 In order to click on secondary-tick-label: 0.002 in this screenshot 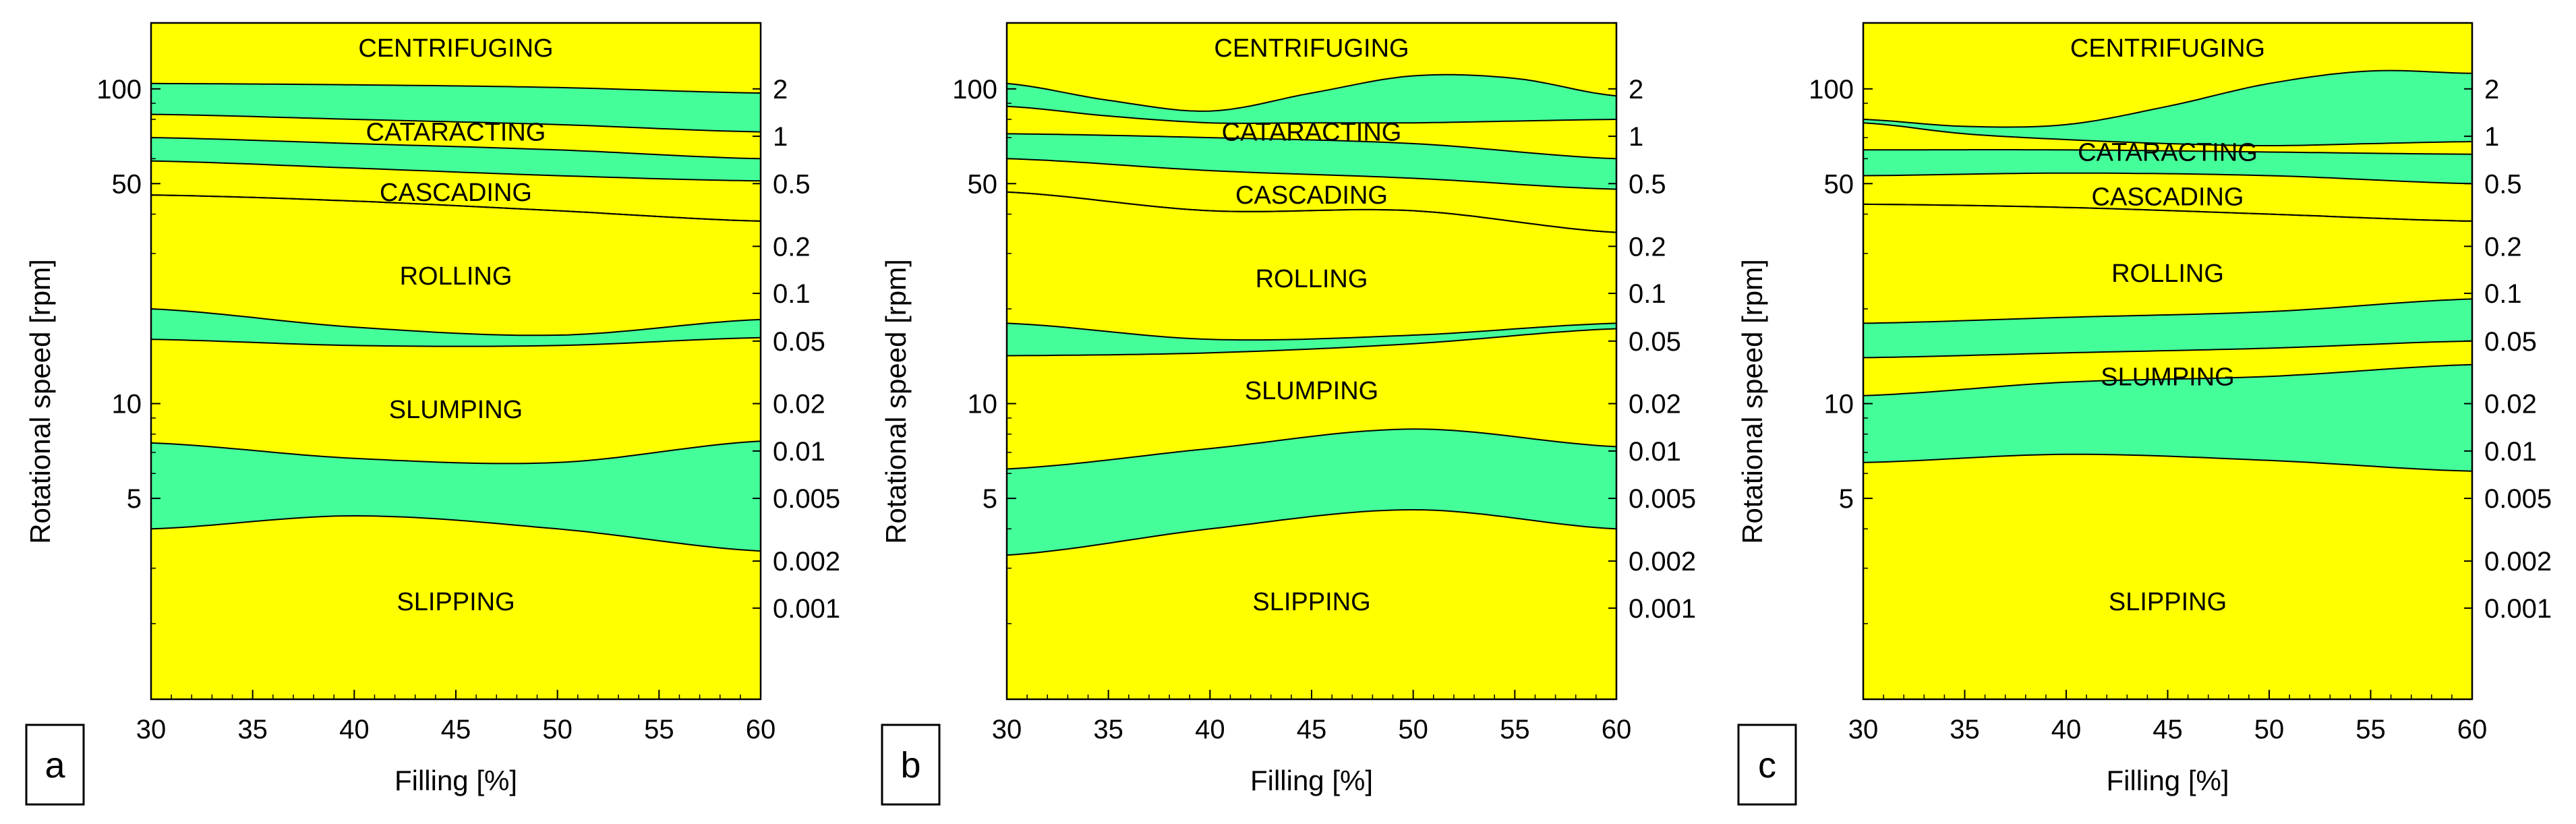, I will do `click(2518, 562)`.